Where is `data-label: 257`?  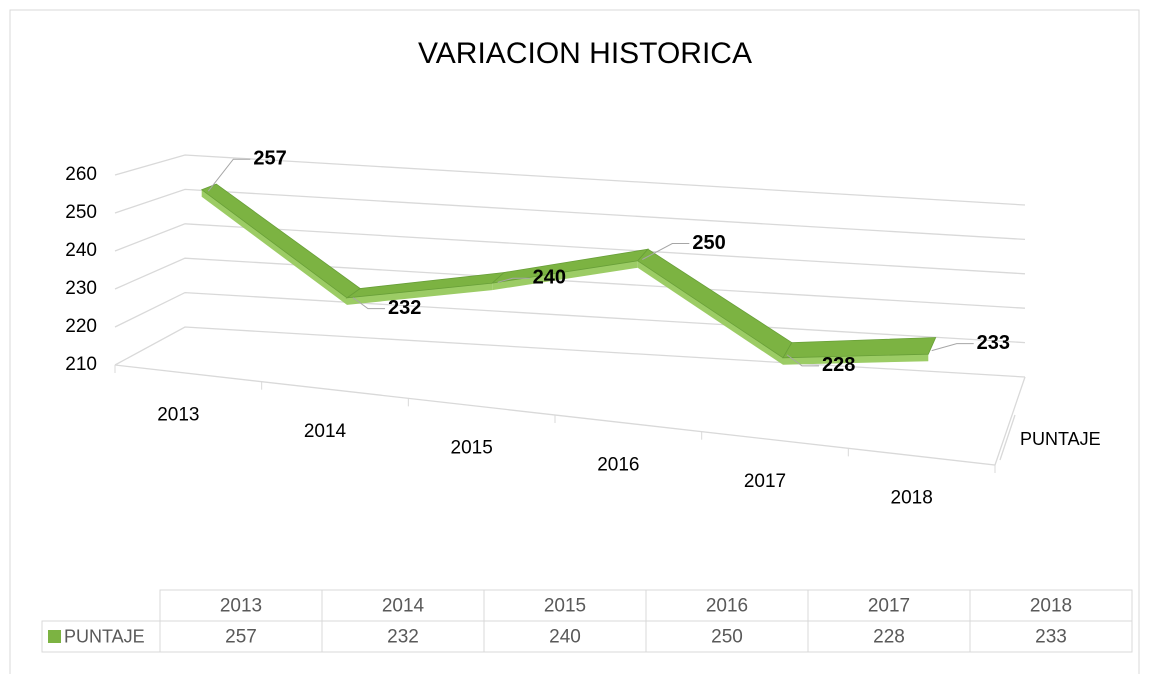
data-label: 257 is located at coordinates (269, 158).